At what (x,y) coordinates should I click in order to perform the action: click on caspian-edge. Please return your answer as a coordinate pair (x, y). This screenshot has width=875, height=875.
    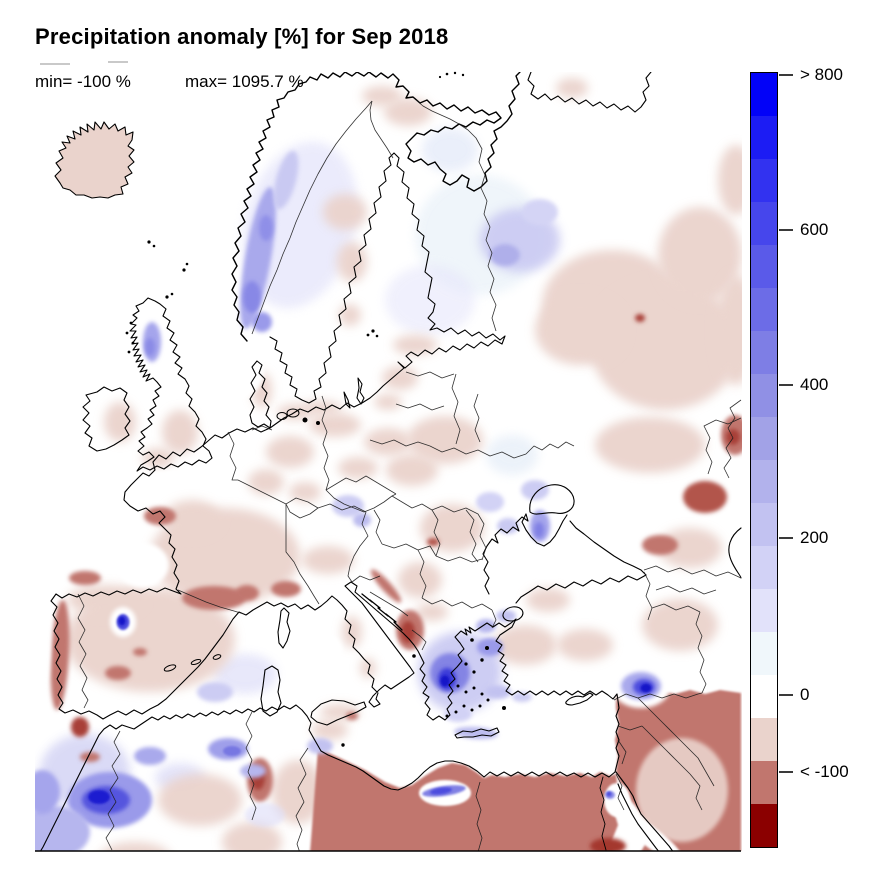
    Looking at the image, I should click on (735, 553).